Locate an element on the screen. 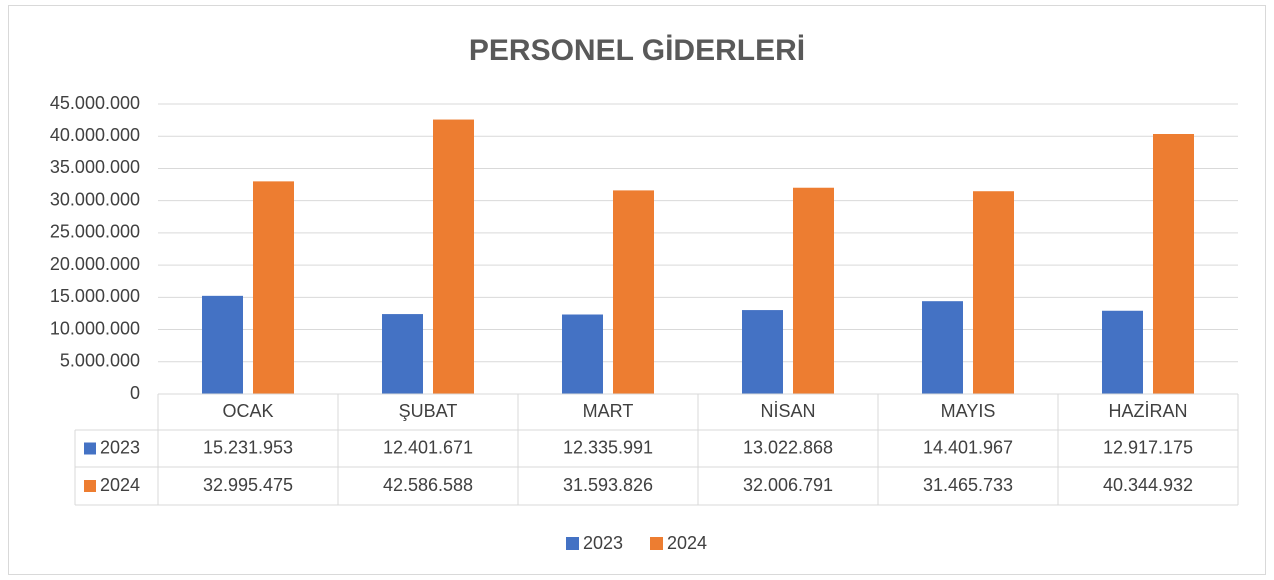  table-cell: 15.231.953 is located at coordinates (248, 447).